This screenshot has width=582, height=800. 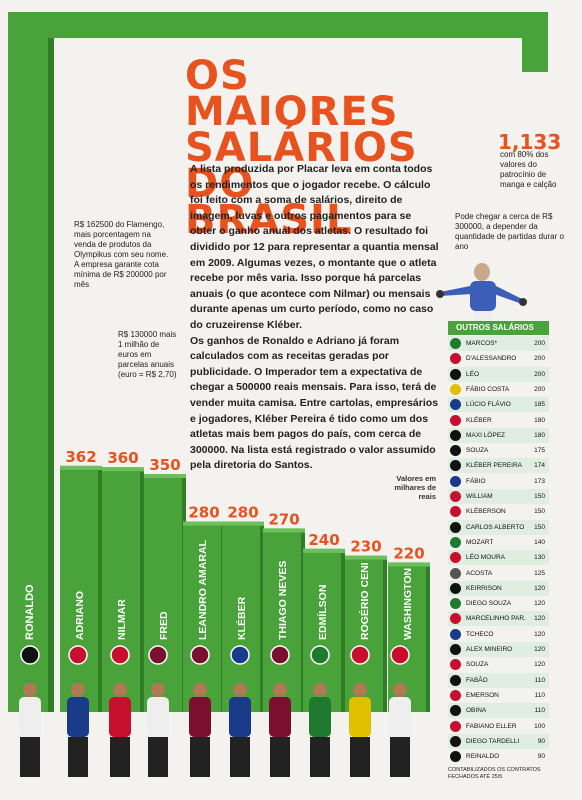 I want to click on bar-label-8: ROGÉRIO CENI, so click(x=364, y=601).